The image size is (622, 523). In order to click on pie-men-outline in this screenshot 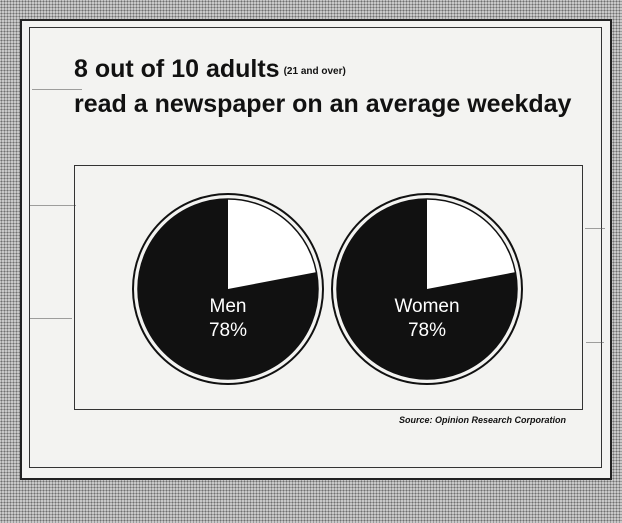, I will do `click(228, 289)`.